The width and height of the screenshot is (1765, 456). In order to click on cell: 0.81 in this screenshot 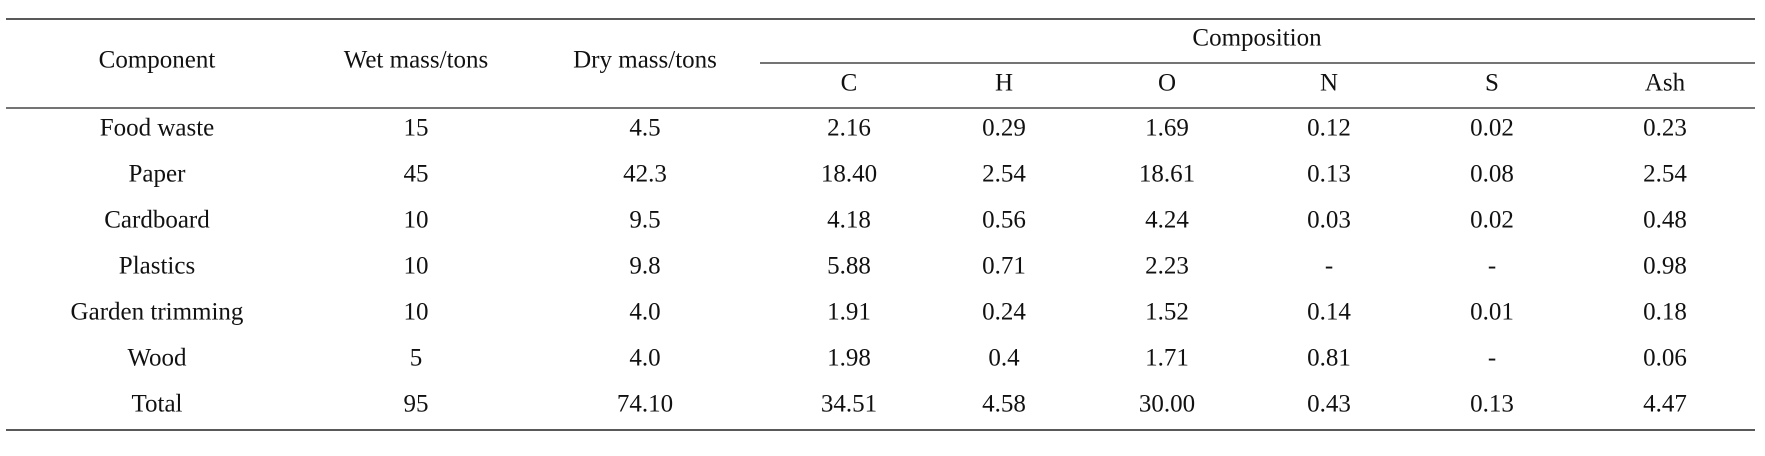, I will do `click(1329, 358)`.